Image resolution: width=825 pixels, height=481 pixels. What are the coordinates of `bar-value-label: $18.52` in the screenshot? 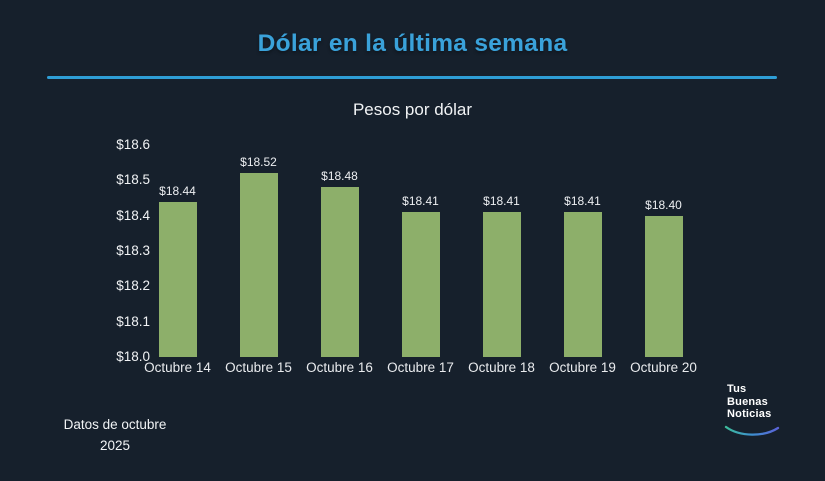 It's located at (258, 162).